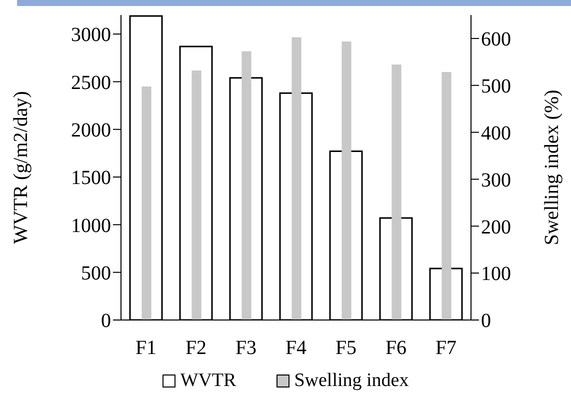  I want to click on x-tick-label: F2, so click(196, 348).